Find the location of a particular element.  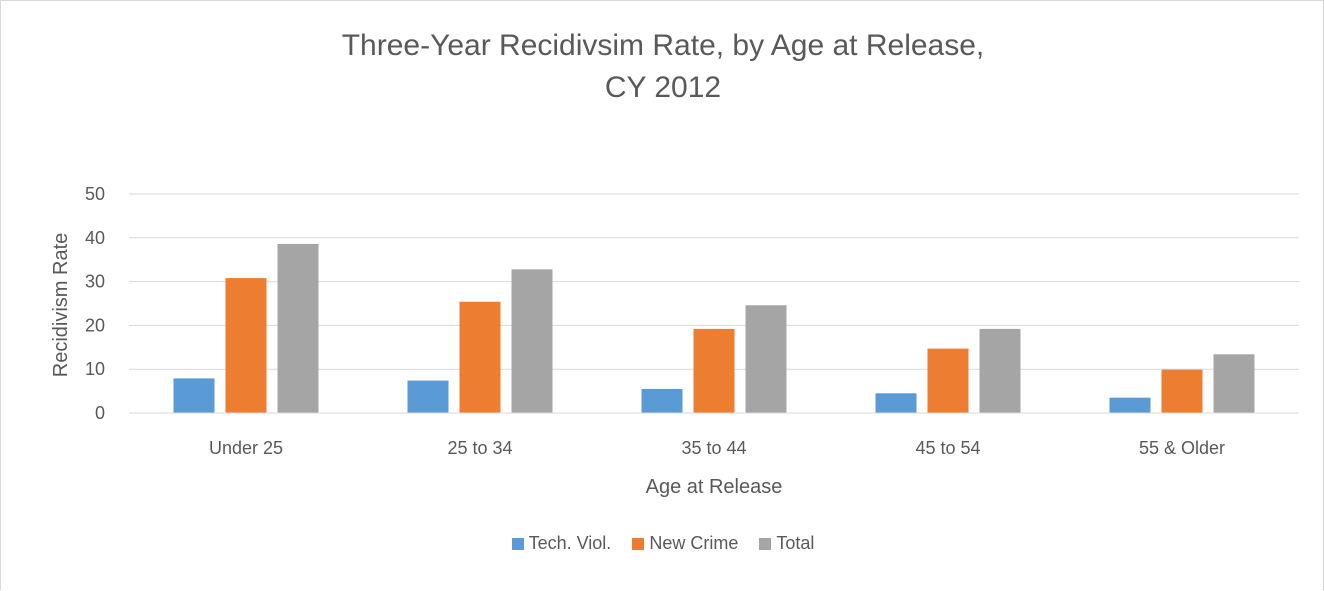

bar-tech-viol-55-older is located at coordinates (1130, 405).